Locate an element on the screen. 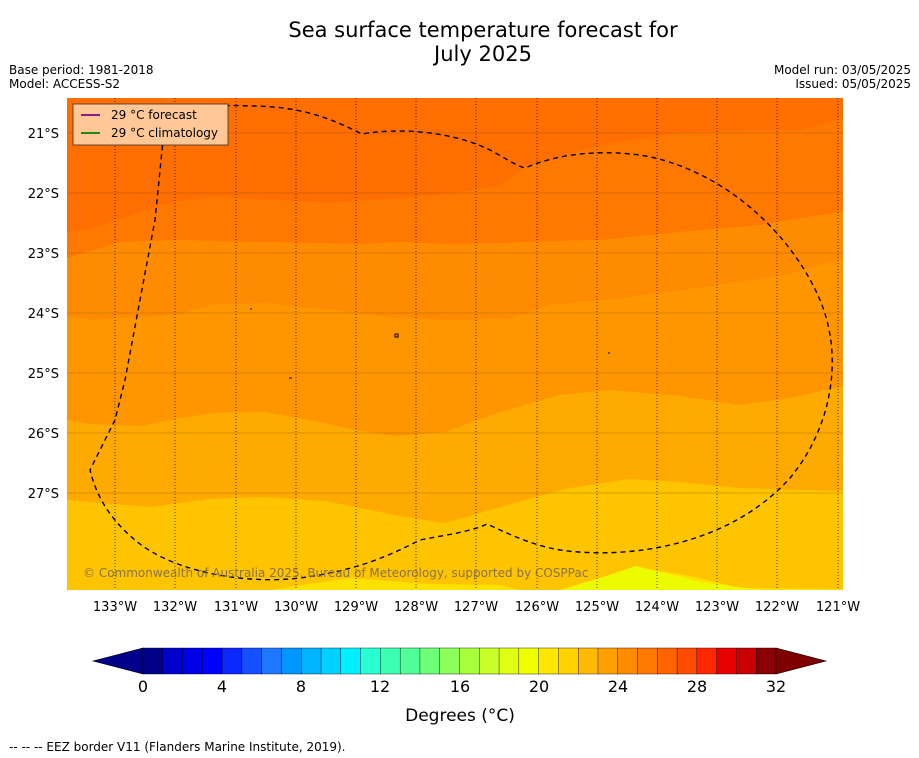 The width and height of the screenshot is (919, 758). lon-label: 129°W is located at coordinates (356, 607).